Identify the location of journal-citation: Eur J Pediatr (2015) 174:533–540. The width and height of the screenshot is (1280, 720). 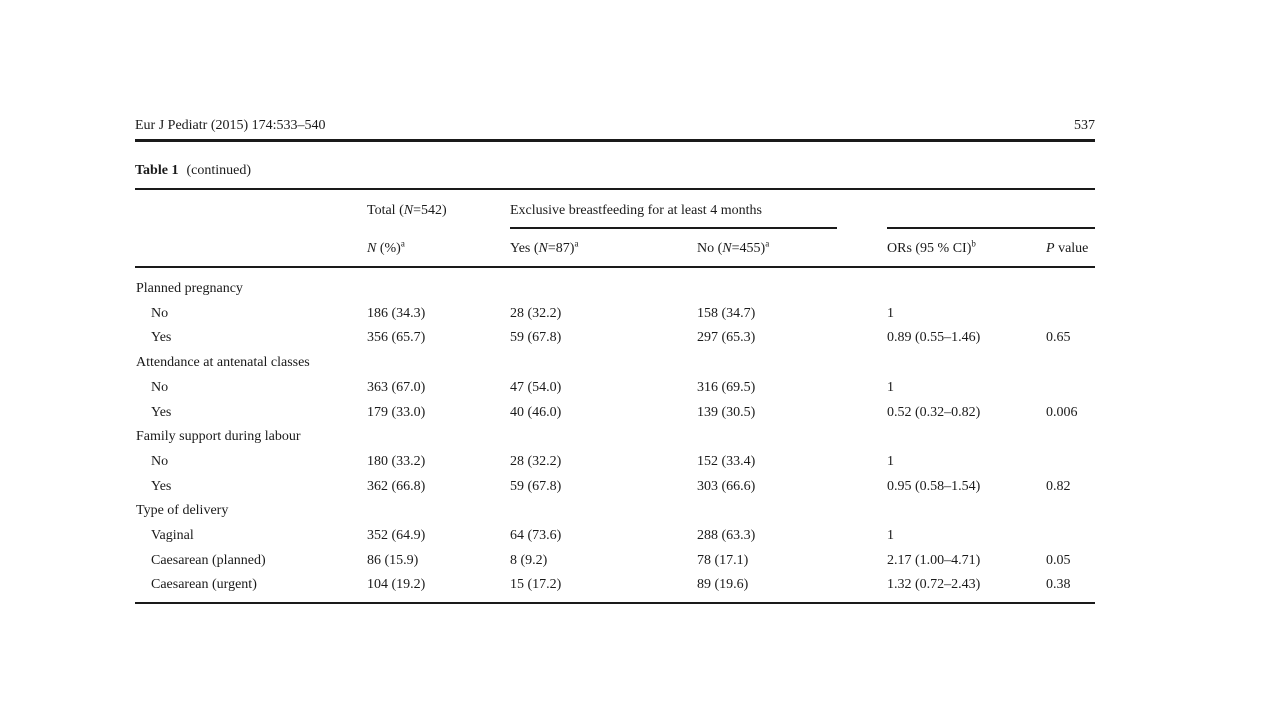
(230, 125).